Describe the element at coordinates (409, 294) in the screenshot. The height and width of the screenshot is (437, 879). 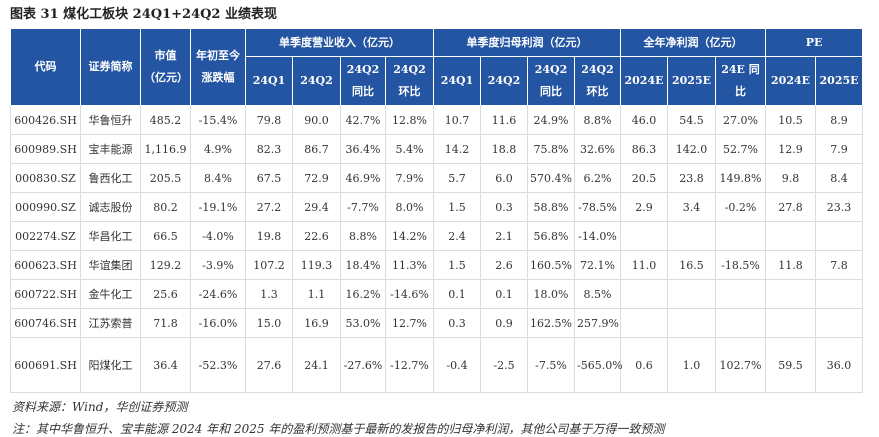
I see `table-cell: -14.6%` at that location.